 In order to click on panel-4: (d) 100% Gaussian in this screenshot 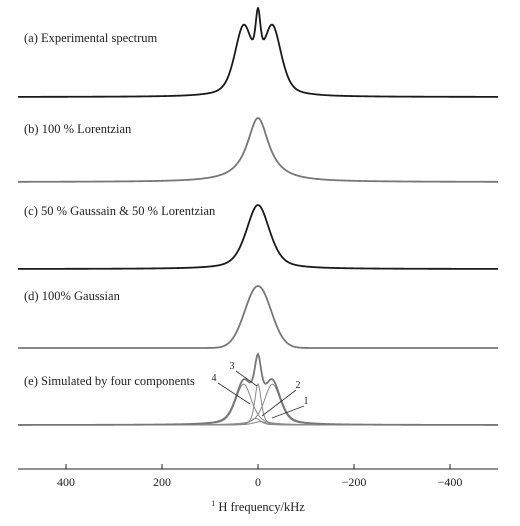, I will do `click(258, 317)`.